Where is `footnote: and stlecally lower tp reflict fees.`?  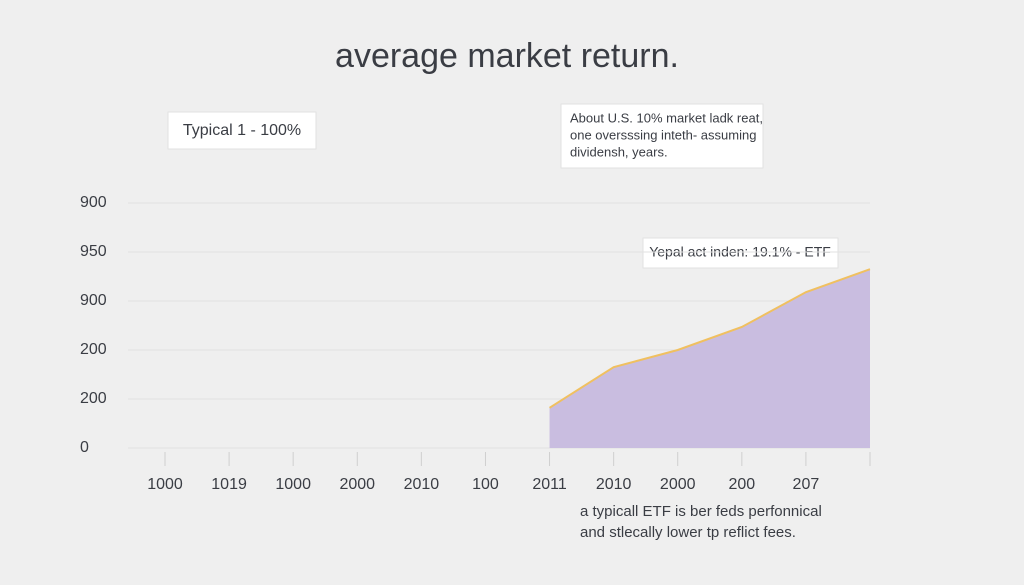 footnote: and stlecally lower tp reflict fees. is located at coordinates (688, 532).